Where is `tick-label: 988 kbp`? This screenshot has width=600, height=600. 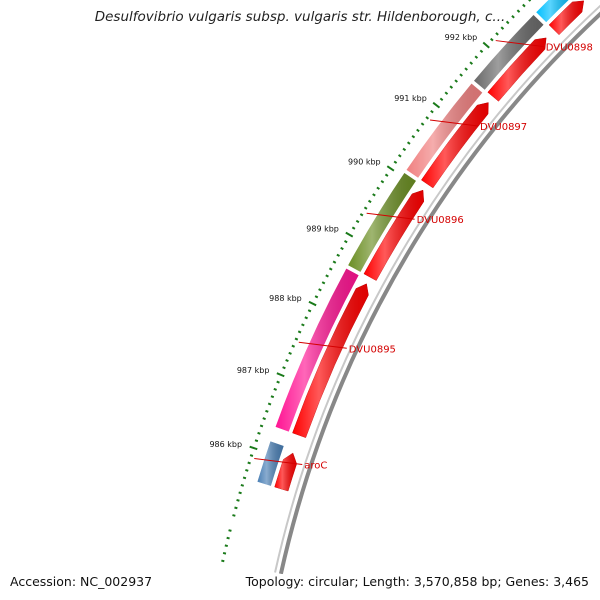
tick-label: 988 kbp is located at coordinates (285, 298).